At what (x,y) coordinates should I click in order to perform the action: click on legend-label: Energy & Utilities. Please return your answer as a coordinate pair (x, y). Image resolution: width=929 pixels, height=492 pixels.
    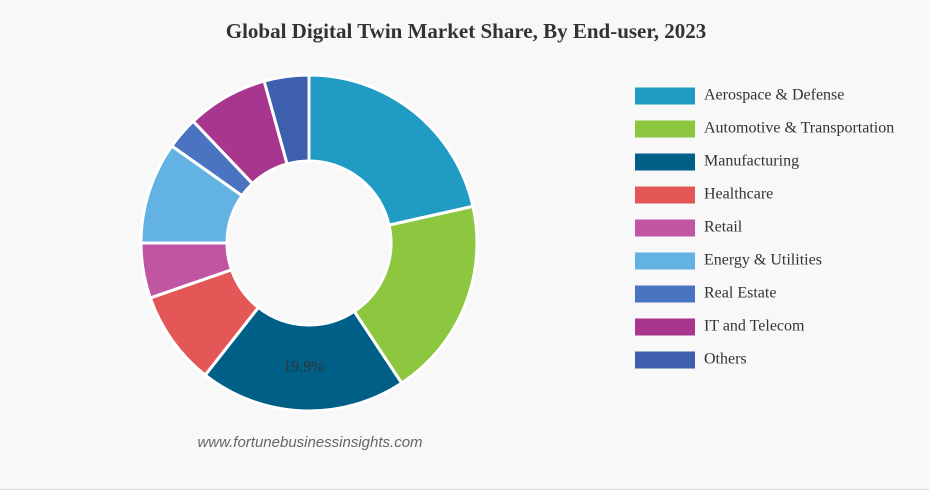
    Looking at the image, I should click on (763, 260).